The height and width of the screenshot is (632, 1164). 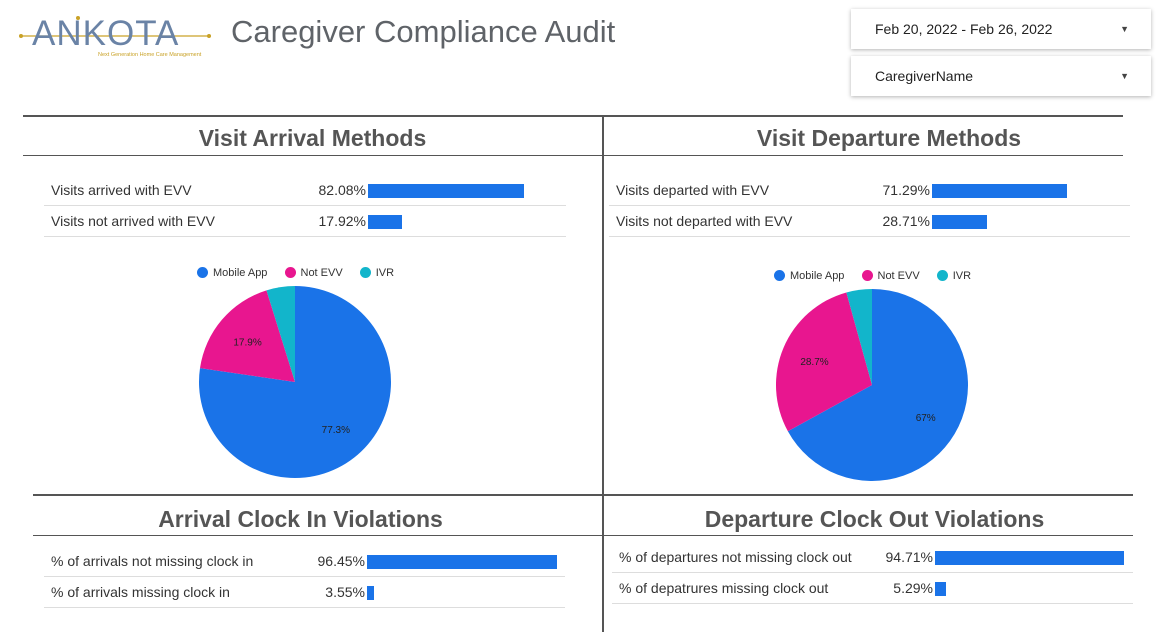 I want to click on metric-percent: 71.29%, so click(x=906, y=190).